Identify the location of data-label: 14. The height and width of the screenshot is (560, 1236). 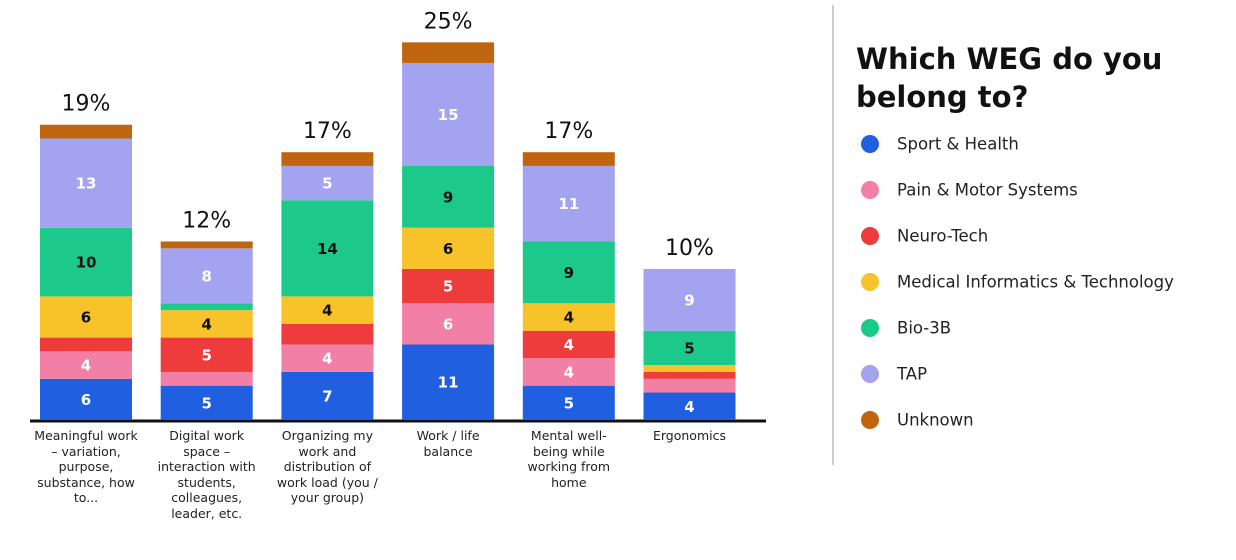
(327, 249).